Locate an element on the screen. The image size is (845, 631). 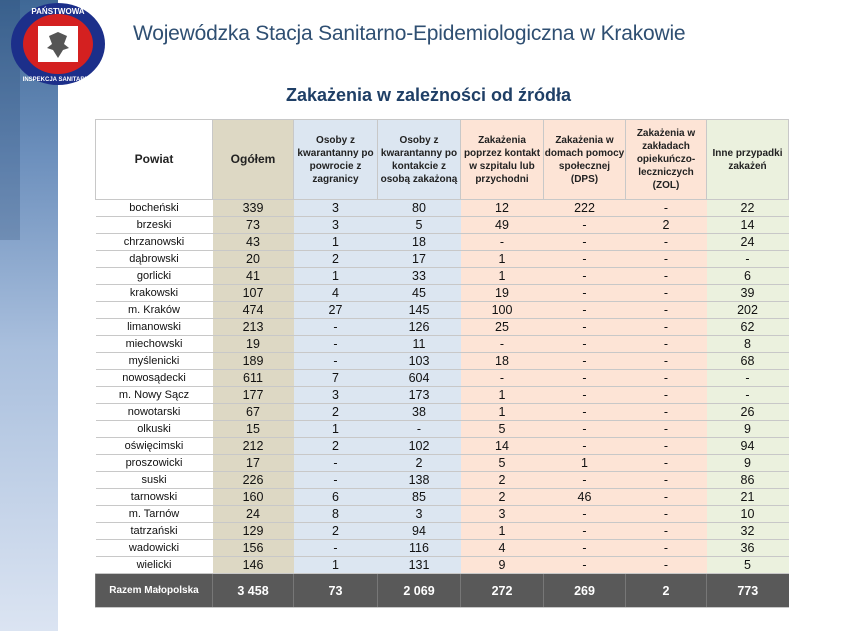
table-row: m. Tarnów 24 8 3 3- -10 is located at coordinates (442, 514).